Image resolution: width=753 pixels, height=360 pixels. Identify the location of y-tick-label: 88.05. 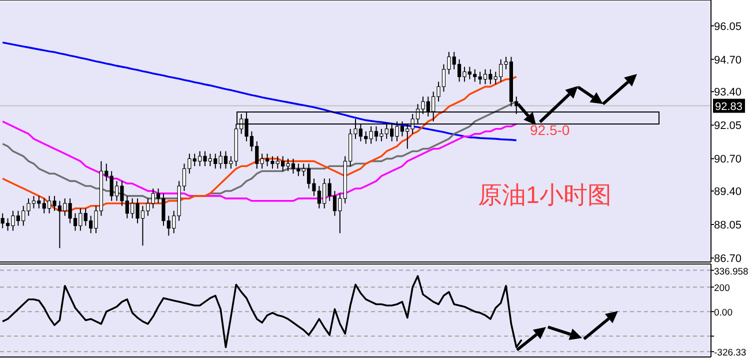
(728, 226).